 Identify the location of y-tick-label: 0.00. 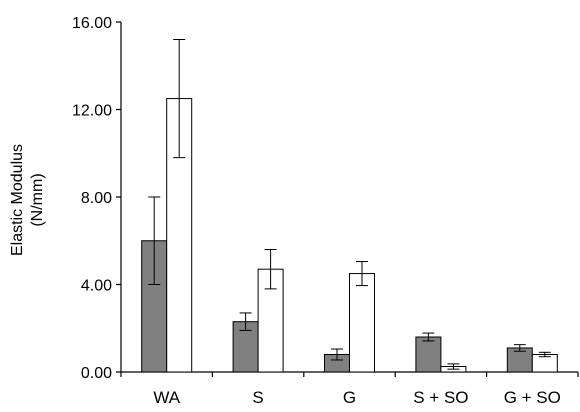
(96, 373).